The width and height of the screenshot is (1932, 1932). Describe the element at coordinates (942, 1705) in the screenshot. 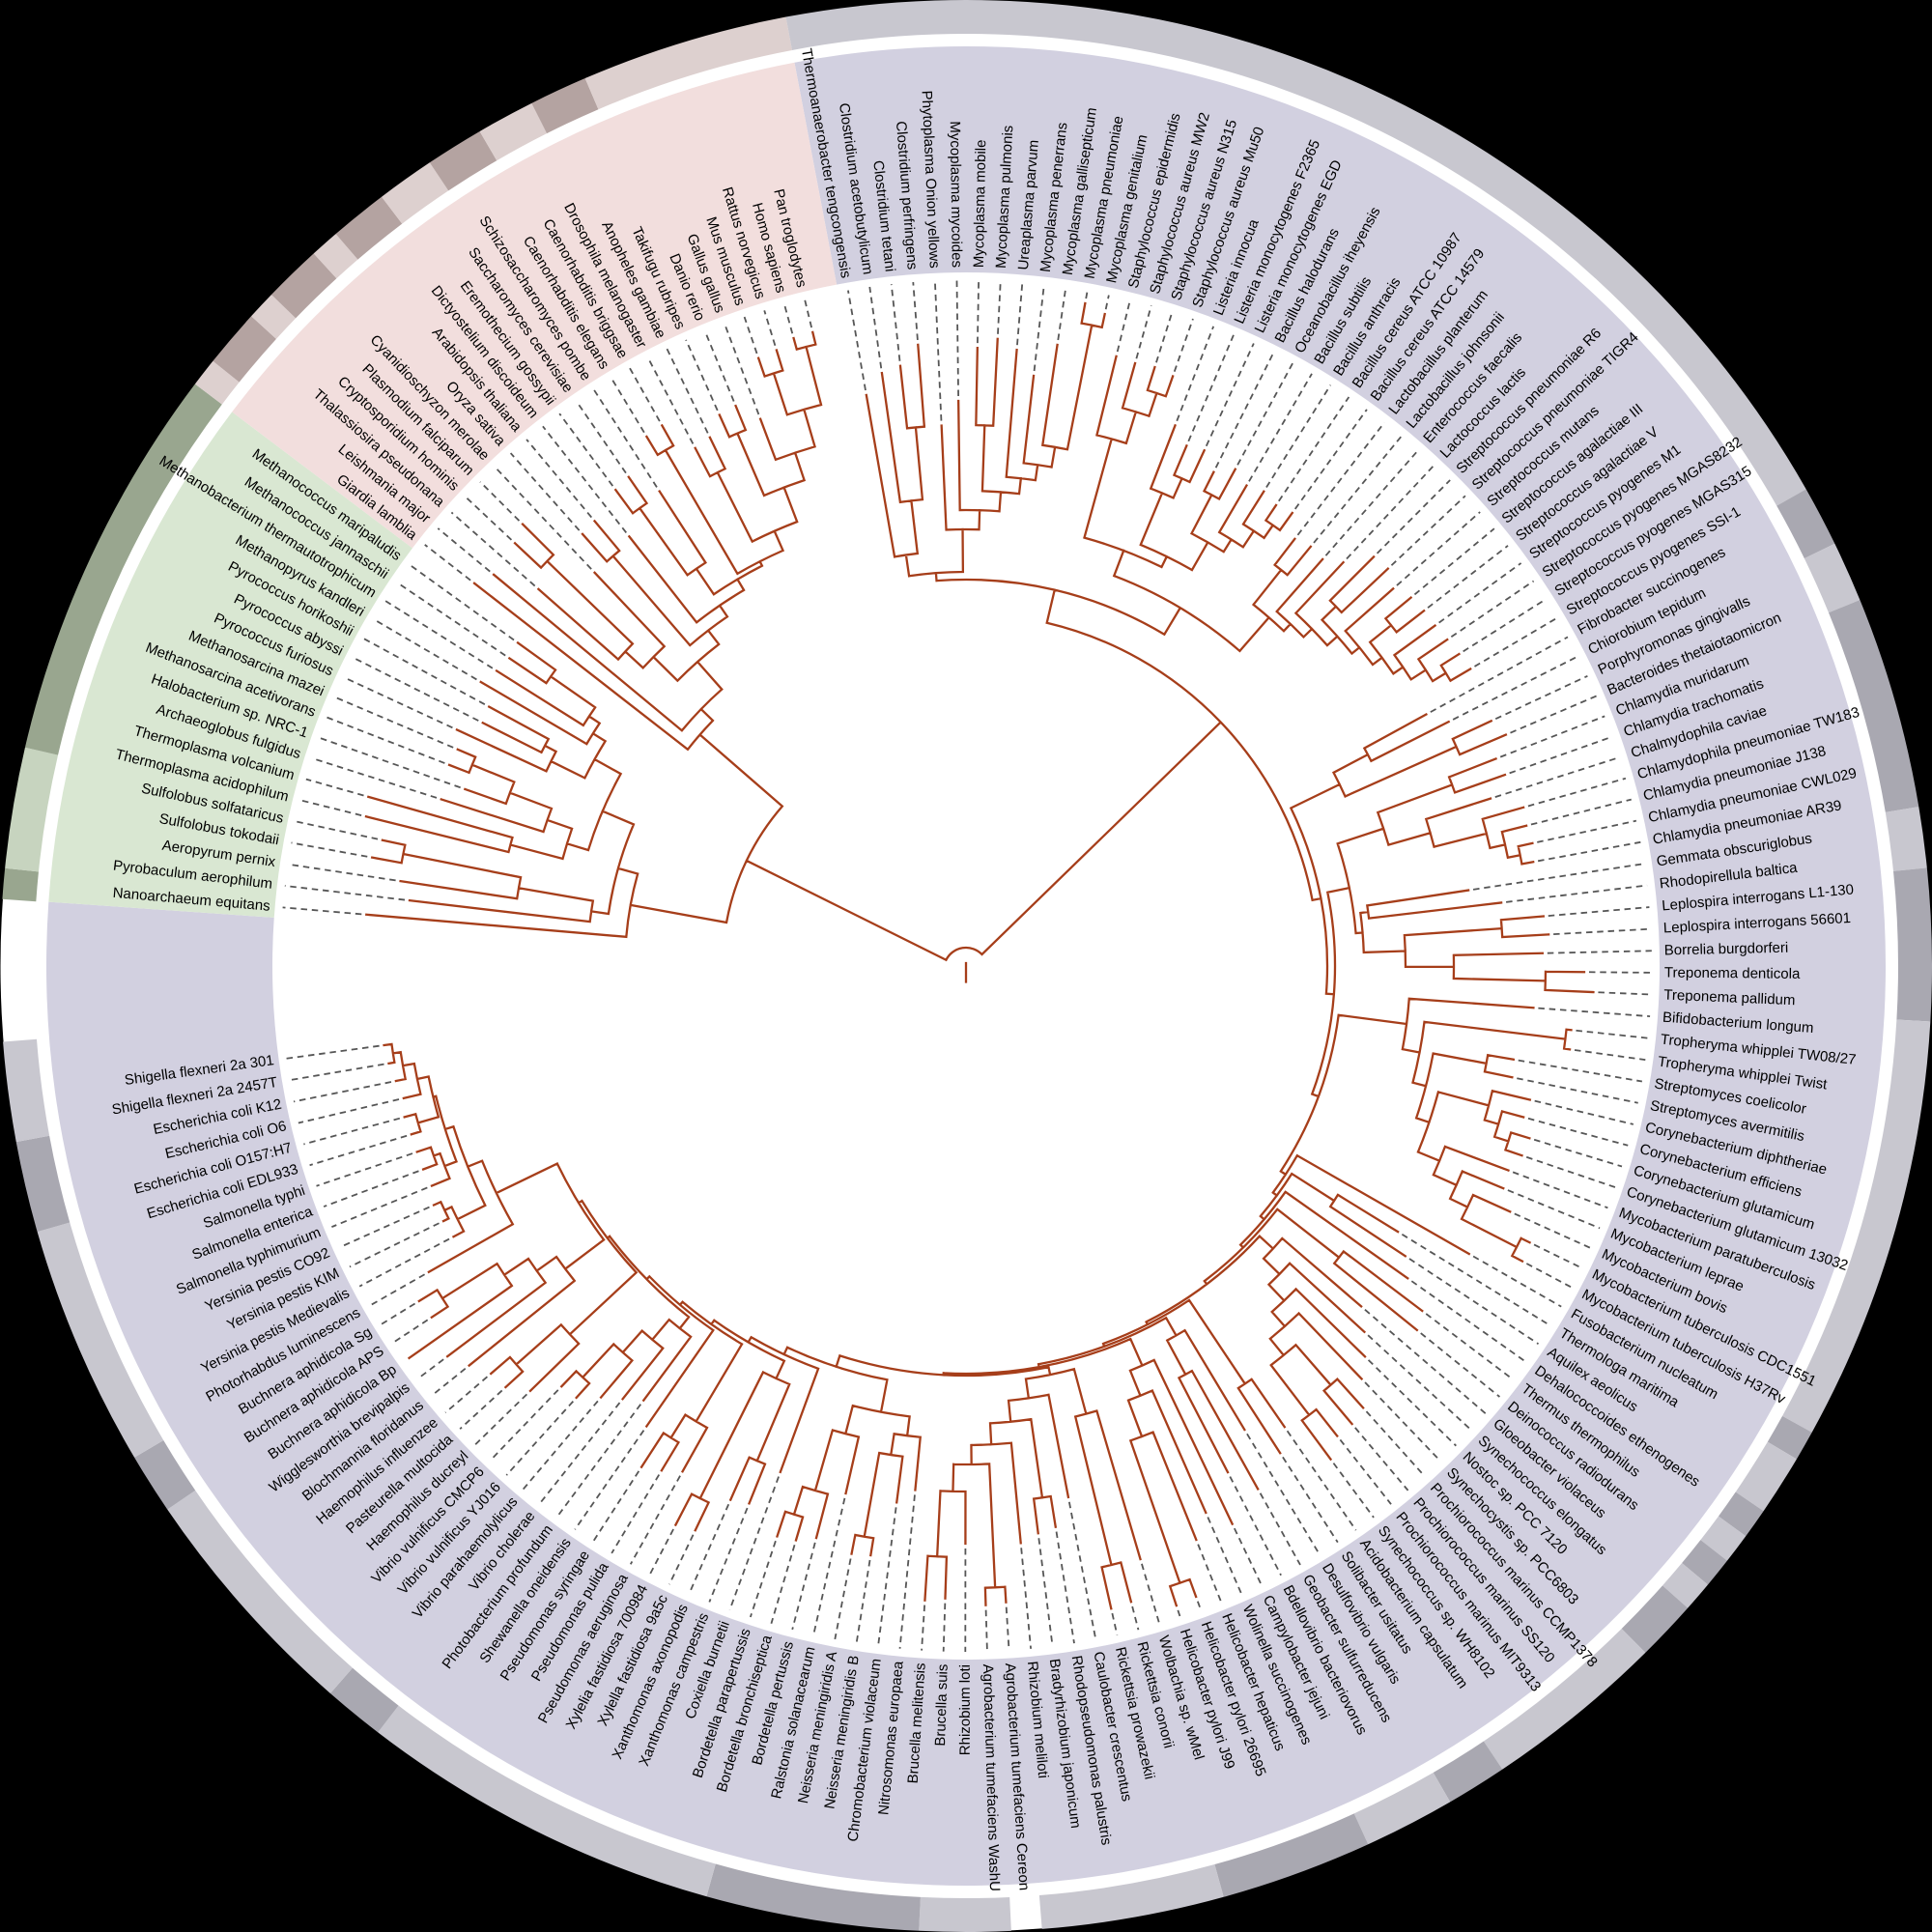

I see `svg-text: Brucella suis` at that location.